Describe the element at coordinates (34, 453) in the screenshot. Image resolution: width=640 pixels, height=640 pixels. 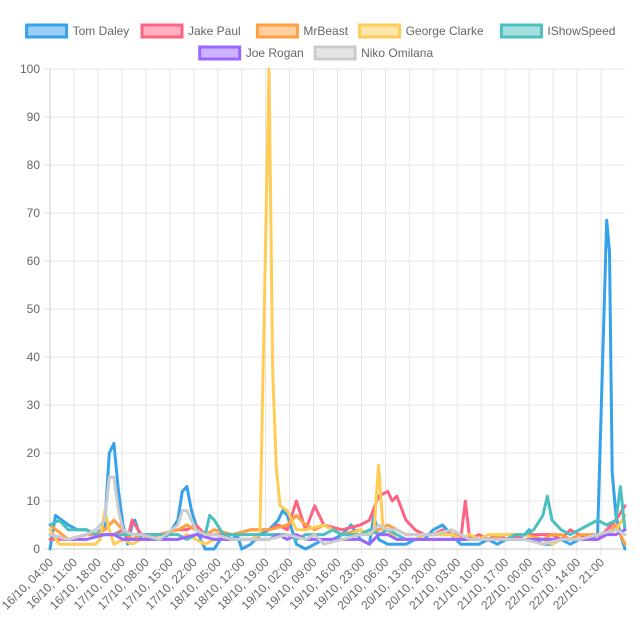
I see `y-tick-label: 20` at that location.